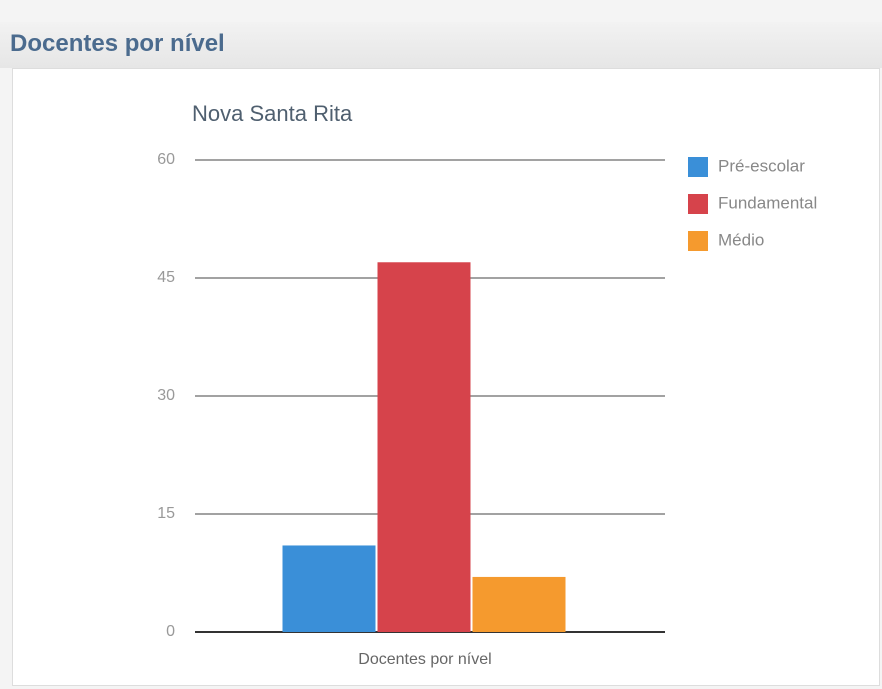 The width and height of the screenshot is (882, 689). I want to click on legend-label: Médio, so click(741, 239).